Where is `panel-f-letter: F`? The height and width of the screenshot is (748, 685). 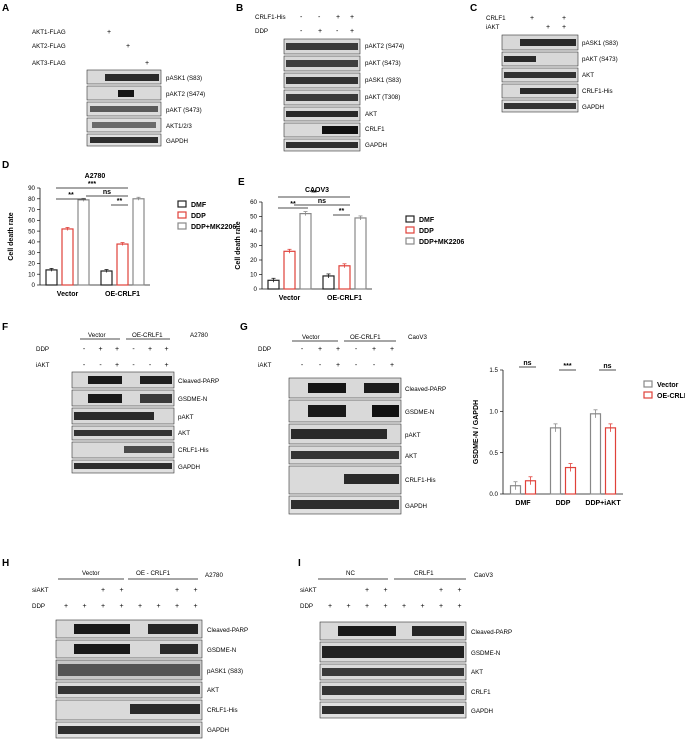 panel-f-letter: F is located at coordinates (5, 327).